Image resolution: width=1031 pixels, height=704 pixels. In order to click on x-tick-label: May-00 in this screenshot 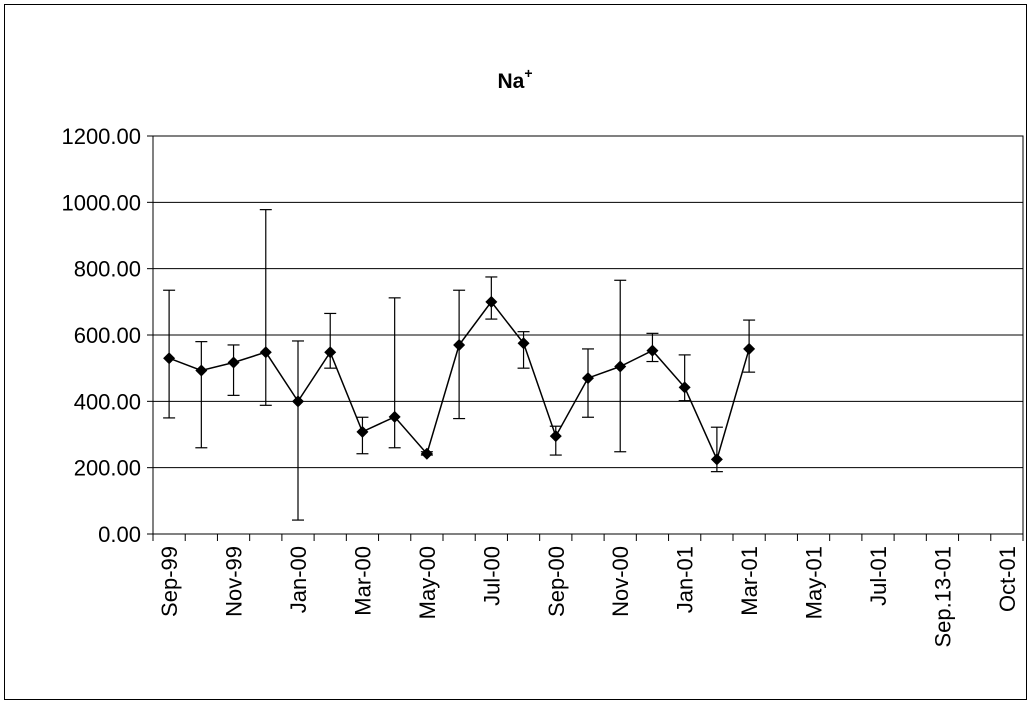, I will do `click(427, 582)`.